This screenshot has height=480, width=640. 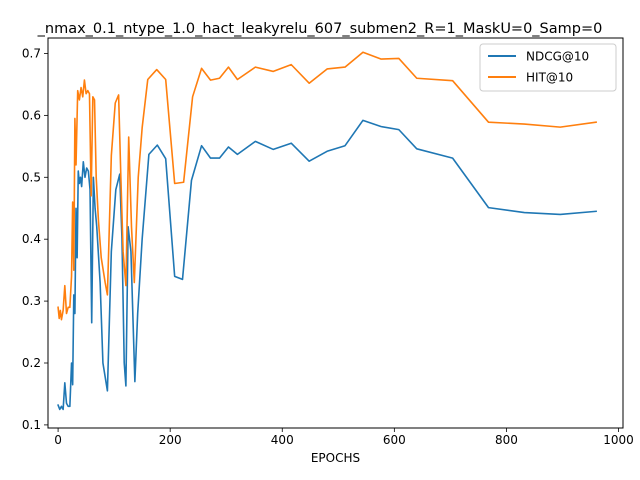 I want to click on y-tick-label: 0.6, so click(x=31, y=115).